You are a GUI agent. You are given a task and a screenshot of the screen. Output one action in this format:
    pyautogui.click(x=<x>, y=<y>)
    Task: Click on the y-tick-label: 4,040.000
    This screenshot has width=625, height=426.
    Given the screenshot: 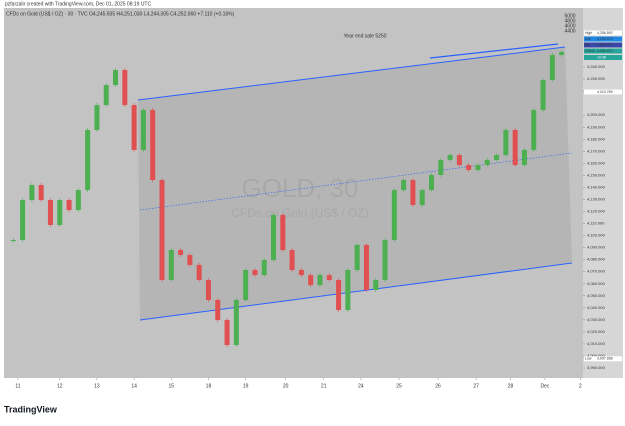 What is the action you would take?
    pyautogui.click(x=596, y=307)
    